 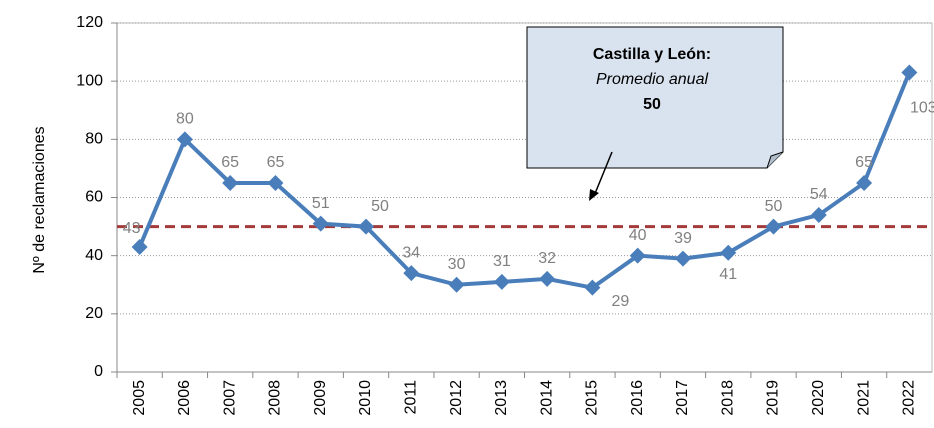 I want to click on value-label: 41, so click(x=728, y=274).